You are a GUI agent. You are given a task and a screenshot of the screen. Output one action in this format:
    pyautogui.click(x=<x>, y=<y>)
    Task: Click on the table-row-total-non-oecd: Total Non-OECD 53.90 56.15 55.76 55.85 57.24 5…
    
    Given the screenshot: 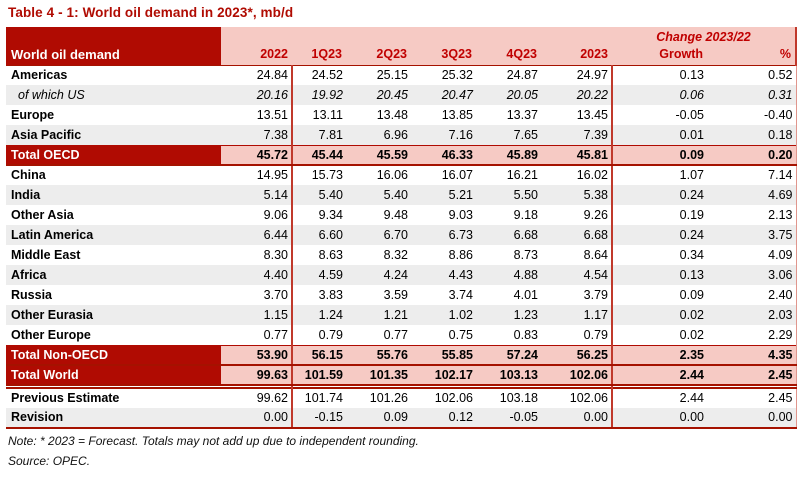 What is the action you would take?
    pyautogui.click(x=401, y=355)
    